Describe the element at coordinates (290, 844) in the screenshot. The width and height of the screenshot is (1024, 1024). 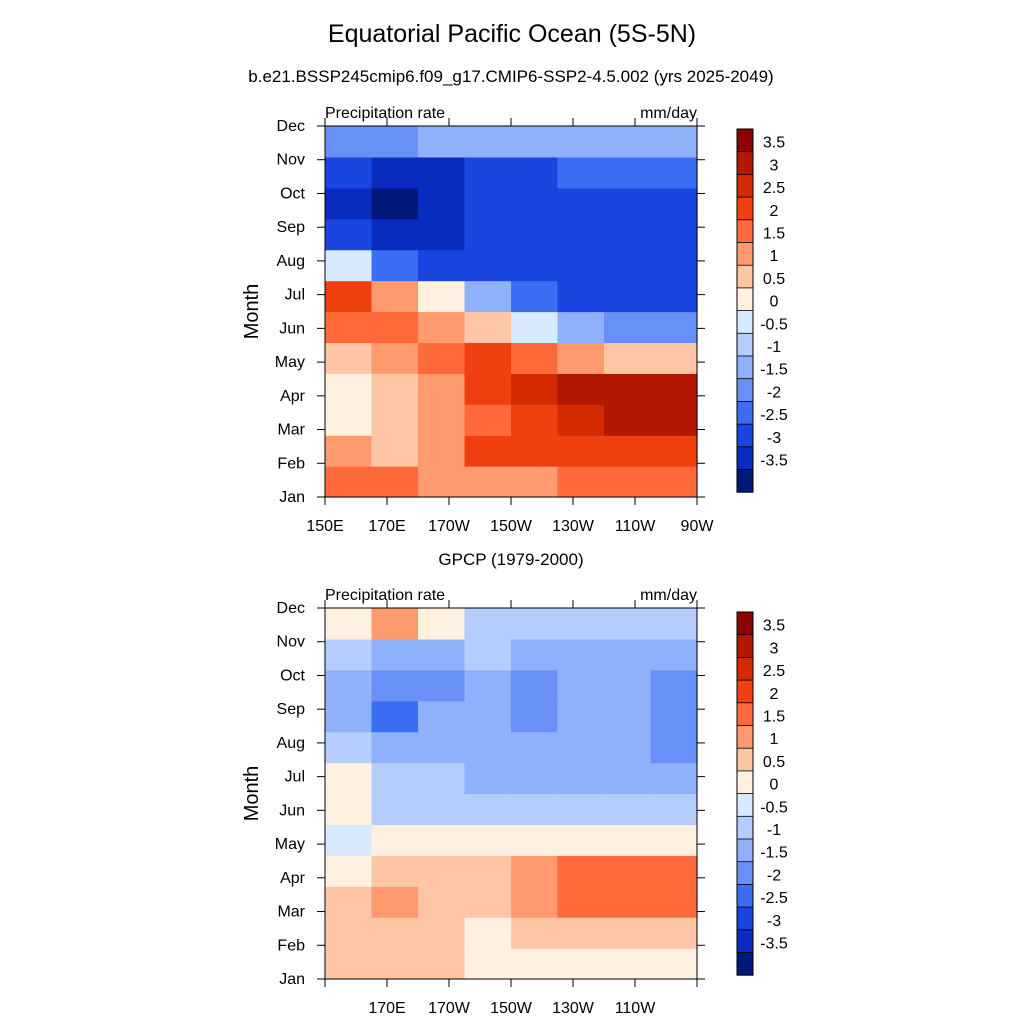
I see `y-tick-label: May` at that location.